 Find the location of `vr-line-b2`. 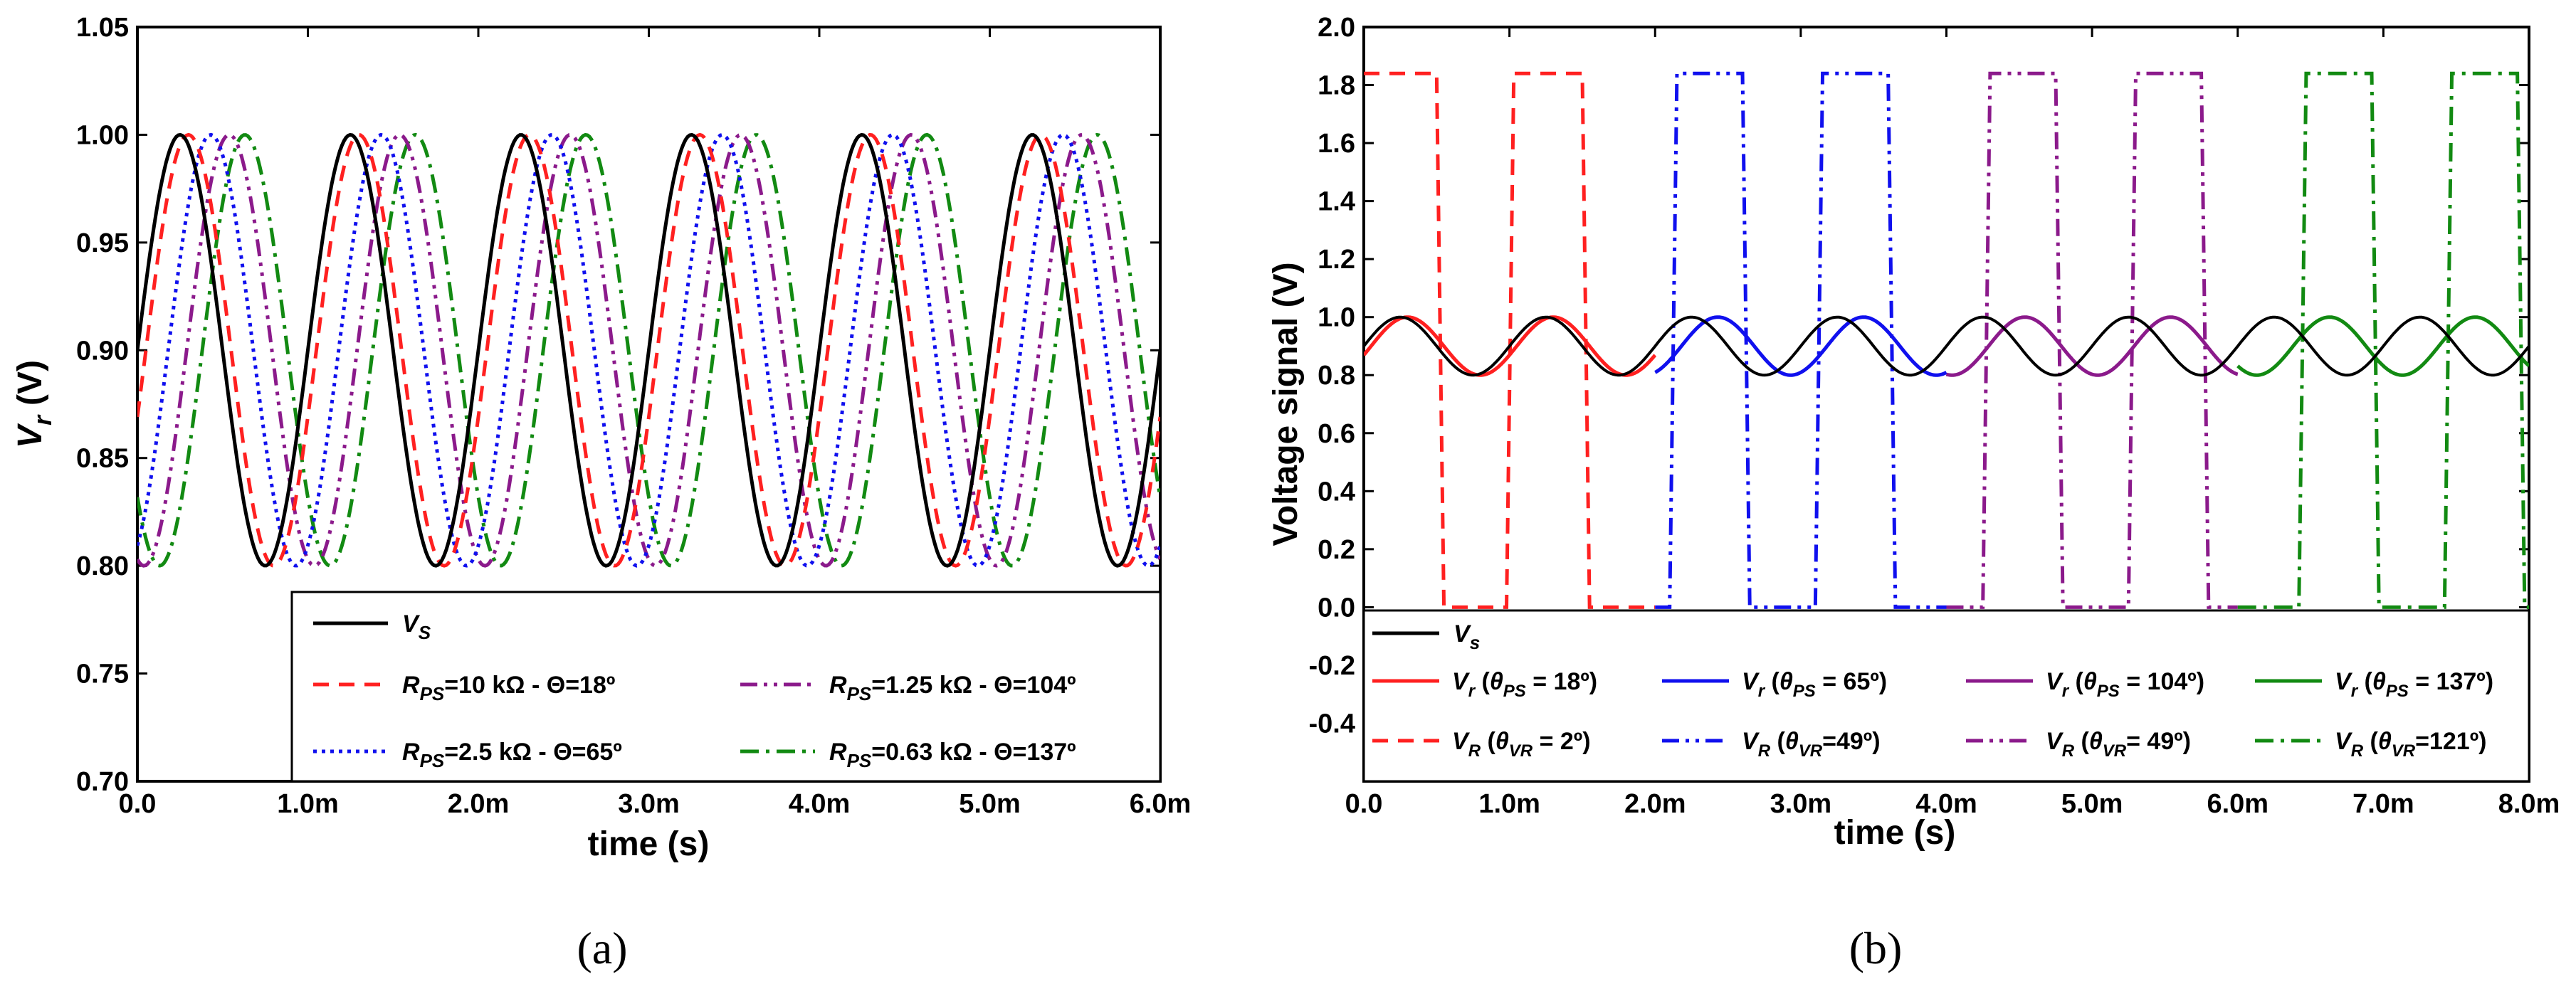

vr-line-b2 is located at coordinates (2092, 346).